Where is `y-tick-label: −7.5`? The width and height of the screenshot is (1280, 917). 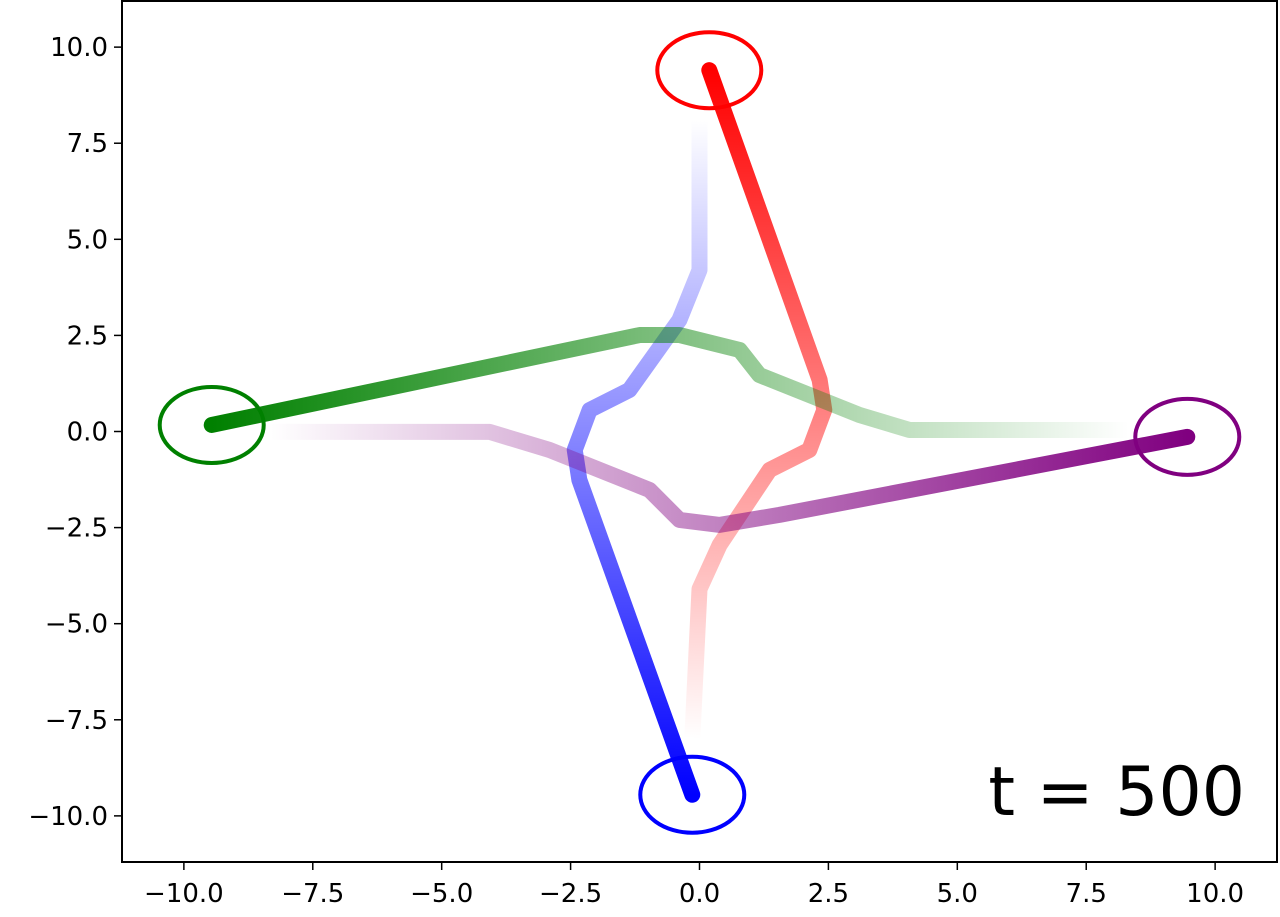
y-tick-label: −7.5 is located at coordinates (76, 721).